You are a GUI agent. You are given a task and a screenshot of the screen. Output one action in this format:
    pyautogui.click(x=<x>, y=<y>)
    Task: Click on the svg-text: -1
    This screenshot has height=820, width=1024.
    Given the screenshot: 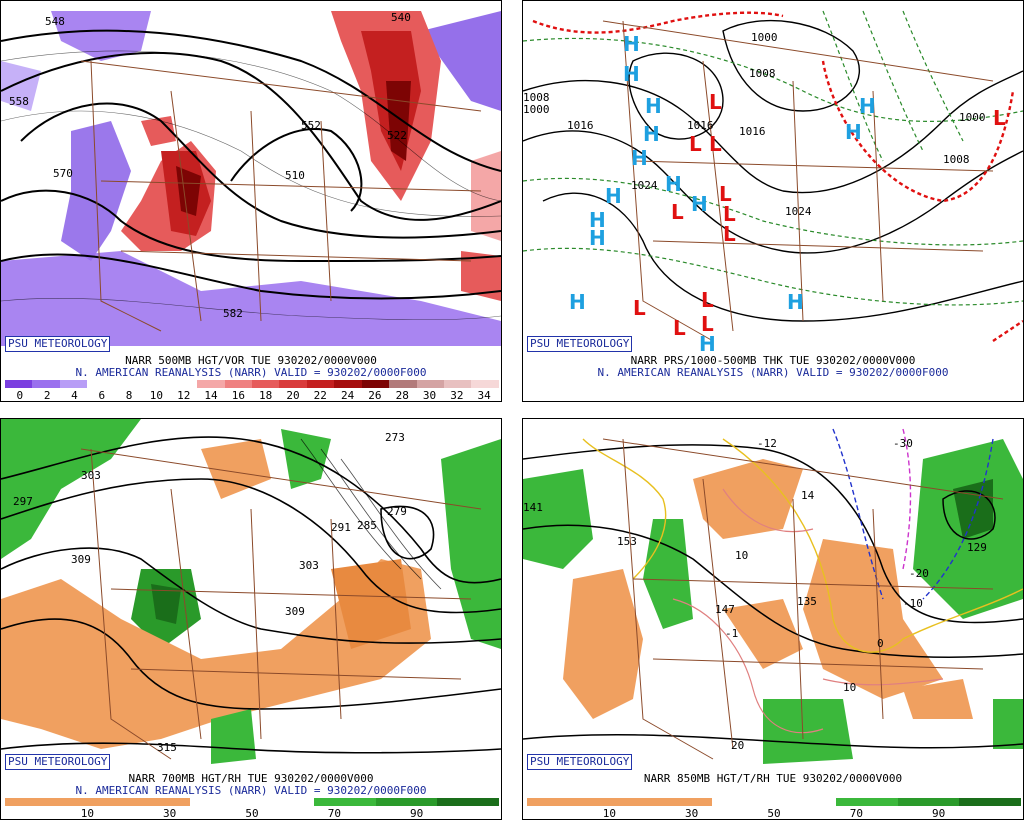 What is the action you would take?
    pyautogui.click(x=731, y=633)
    